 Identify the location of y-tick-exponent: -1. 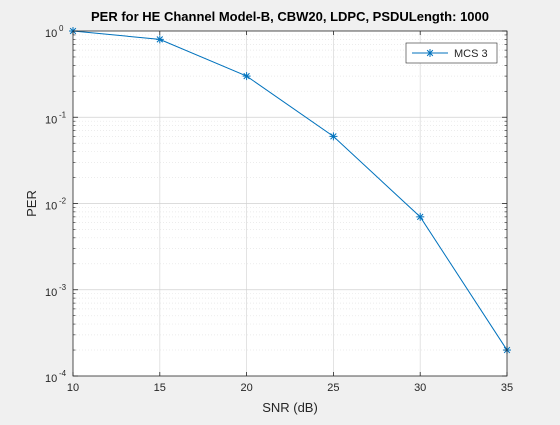
(63, 114).